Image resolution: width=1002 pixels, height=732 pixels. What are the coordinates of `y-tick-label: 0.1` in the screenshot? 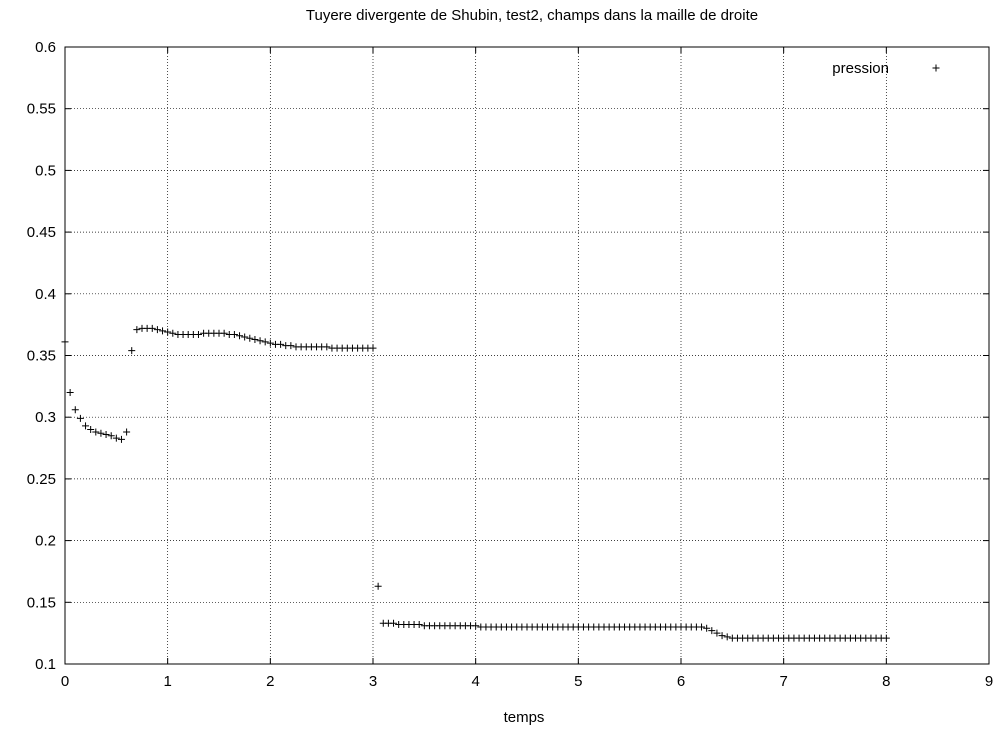 It's located at (45, 664).